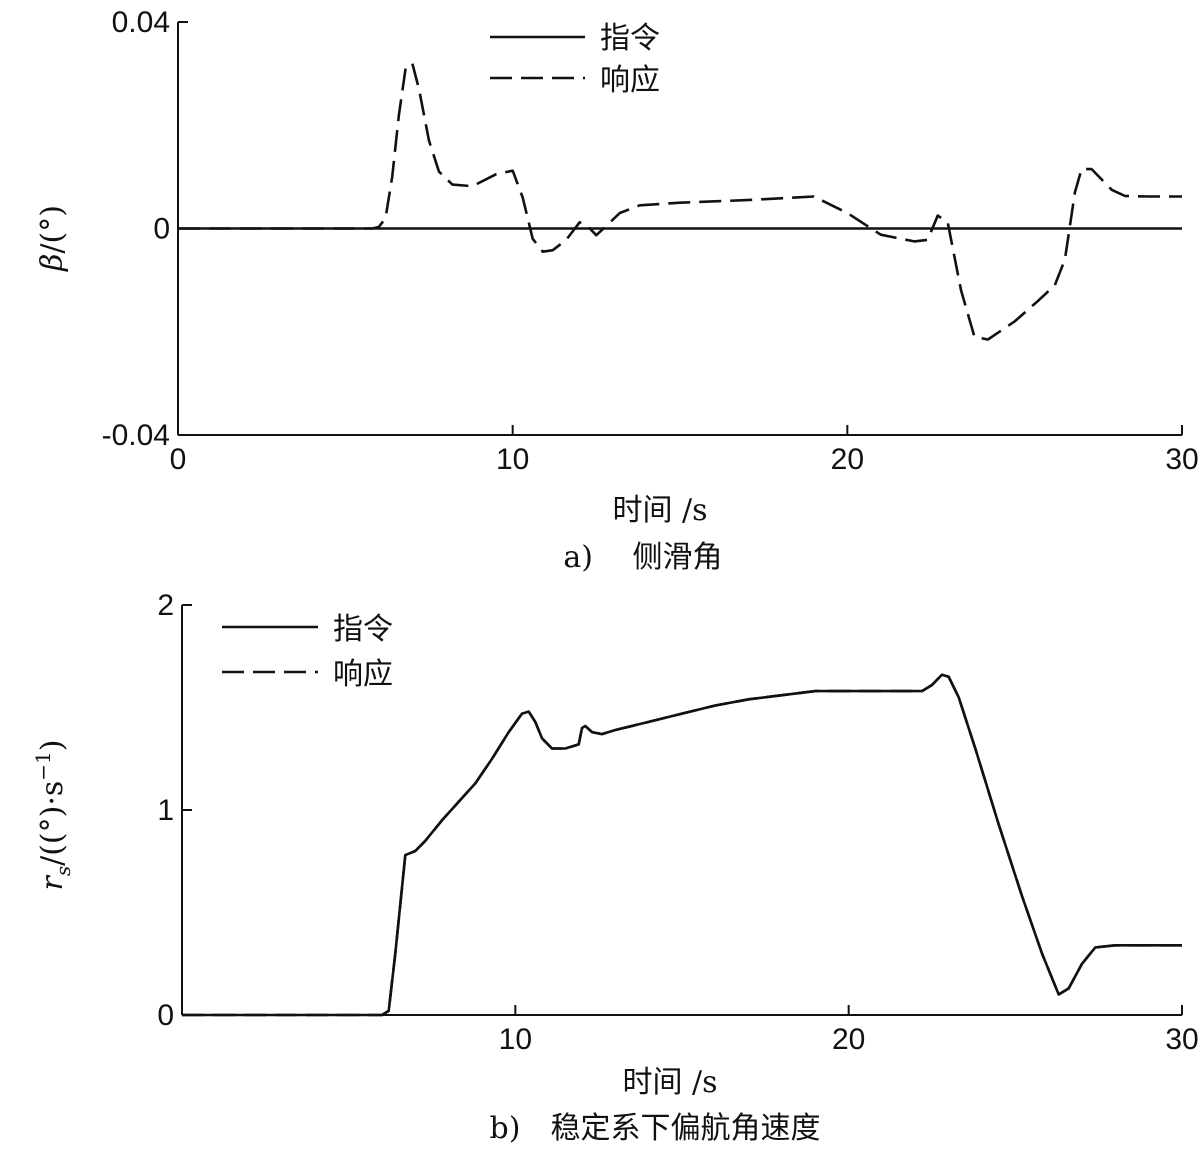  I want to click on x-tick-label-b: 10, so click(515, 1039).